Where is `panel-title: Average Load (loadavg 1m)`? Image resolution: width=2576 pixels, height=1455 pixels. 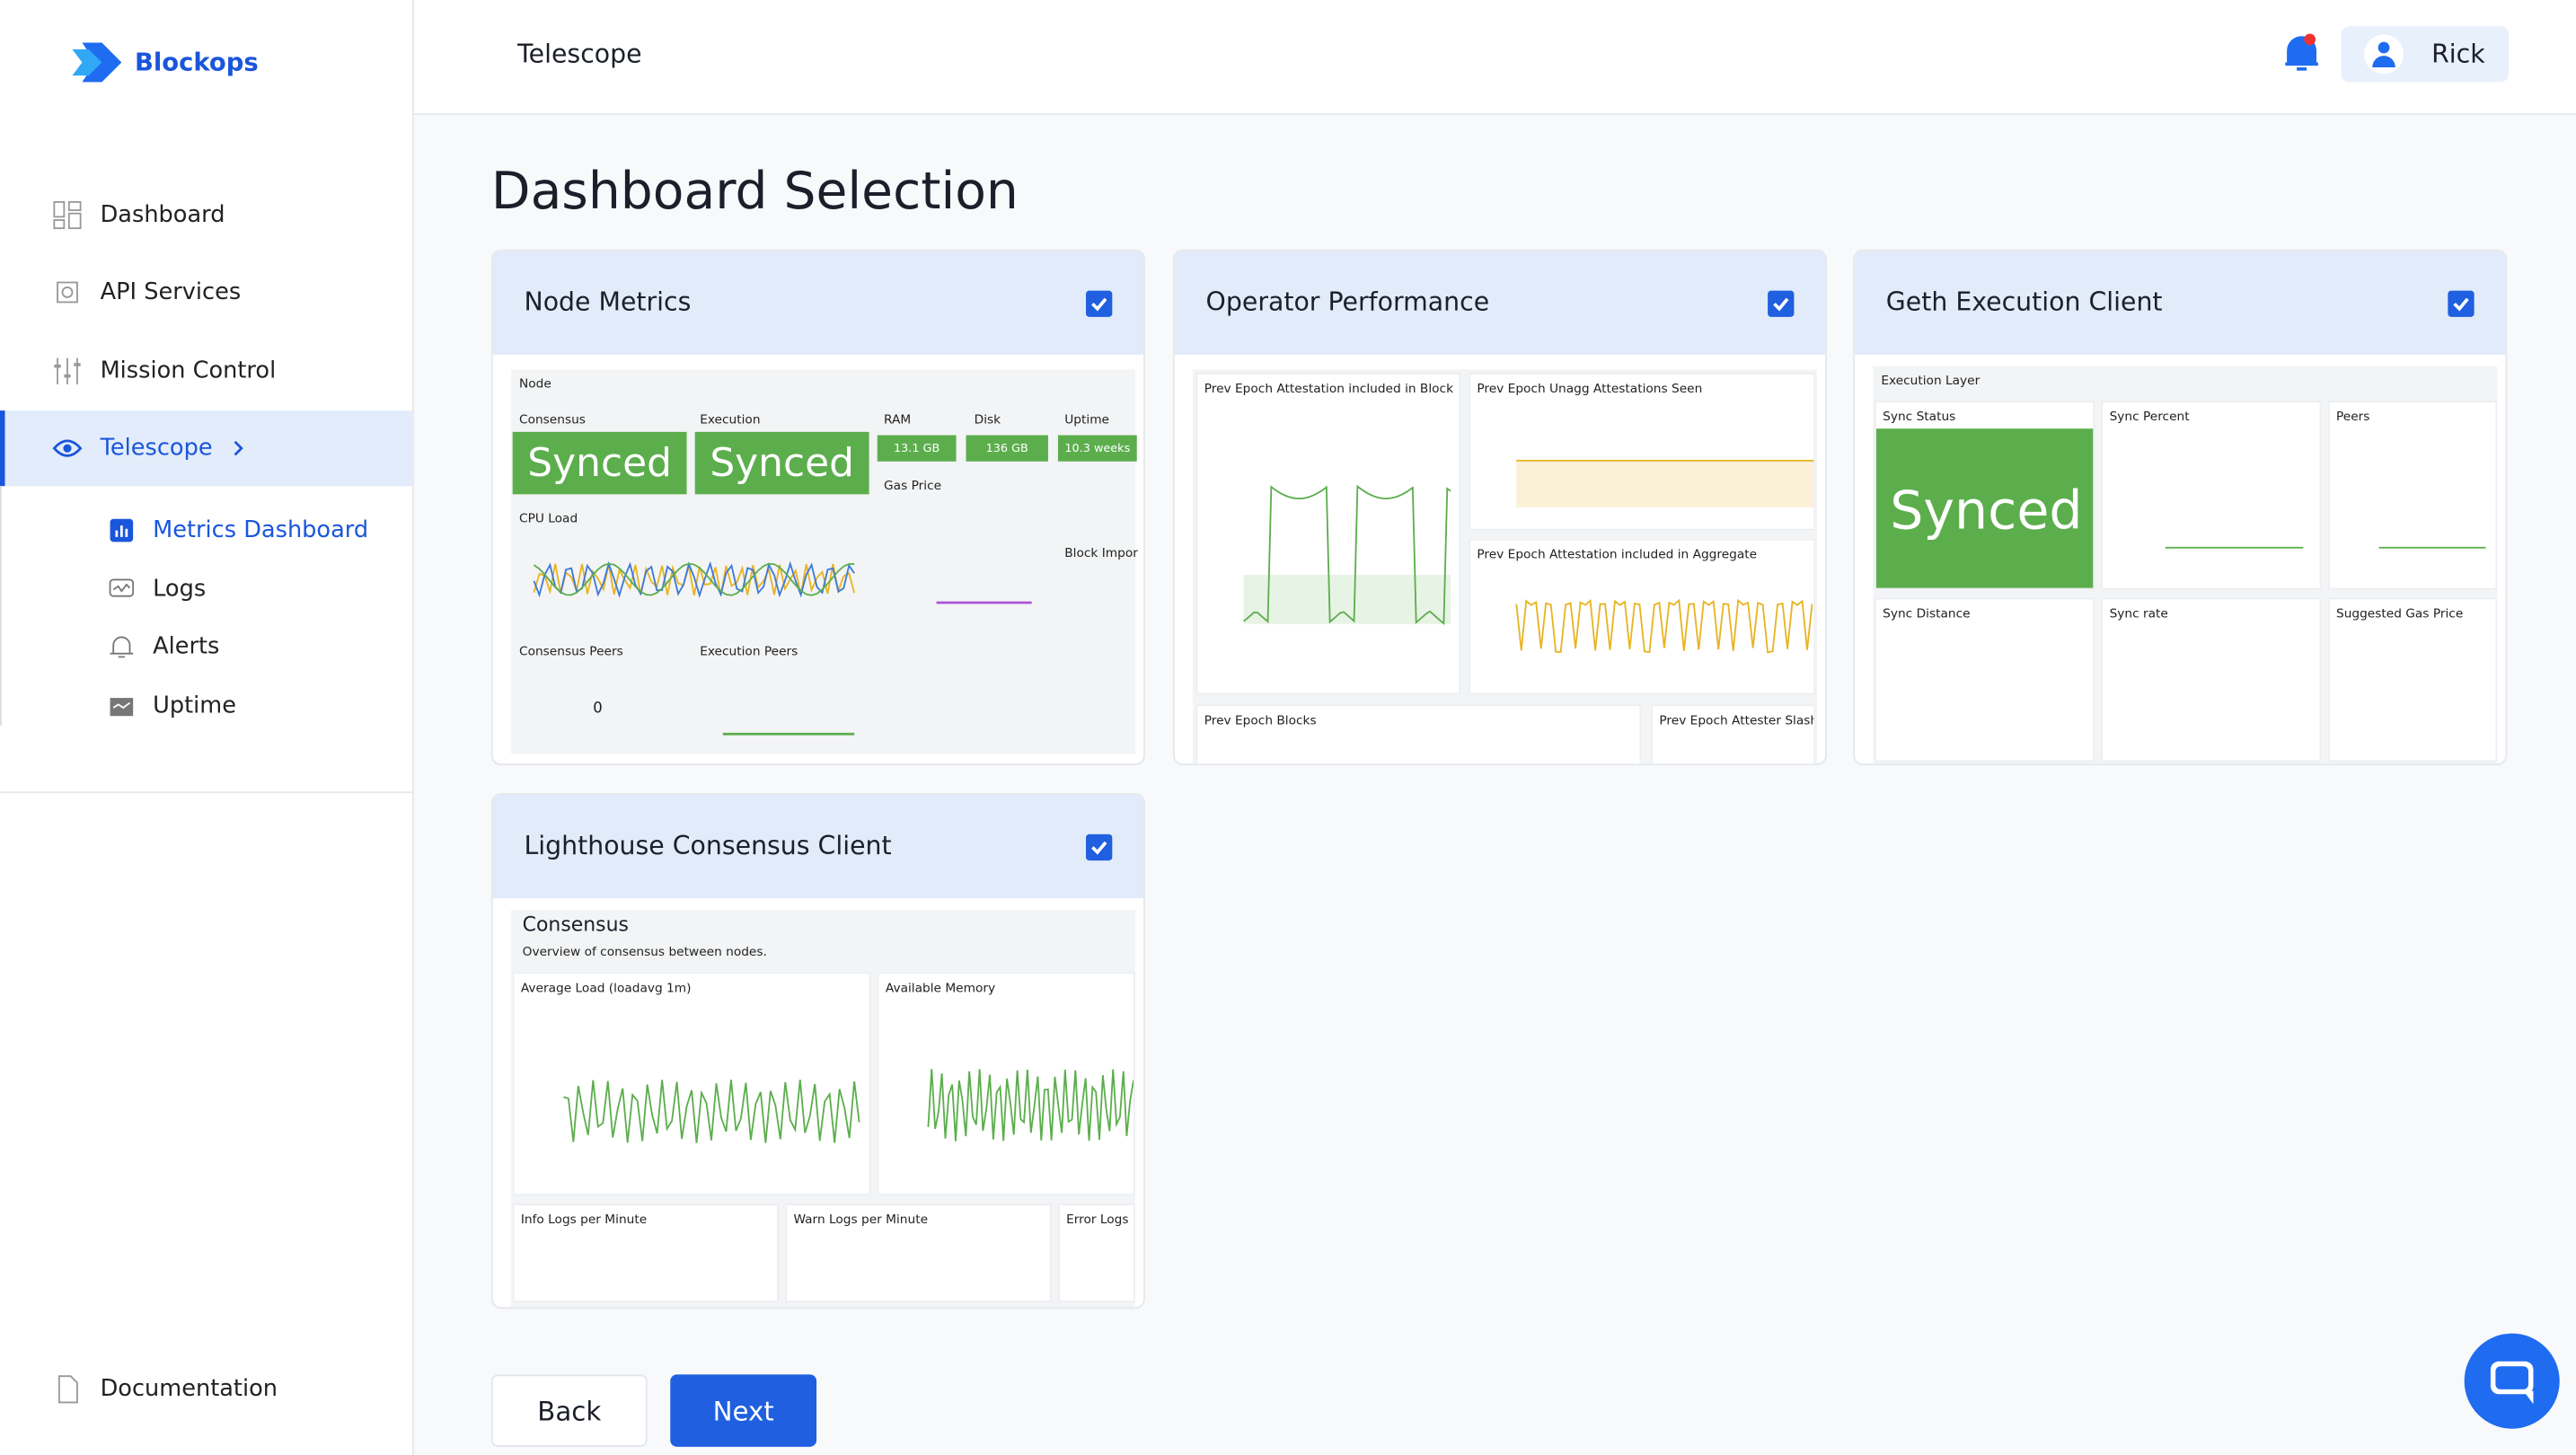 panel-title: Average Load (loadavg 1m) is located at coordinates (606, 988).